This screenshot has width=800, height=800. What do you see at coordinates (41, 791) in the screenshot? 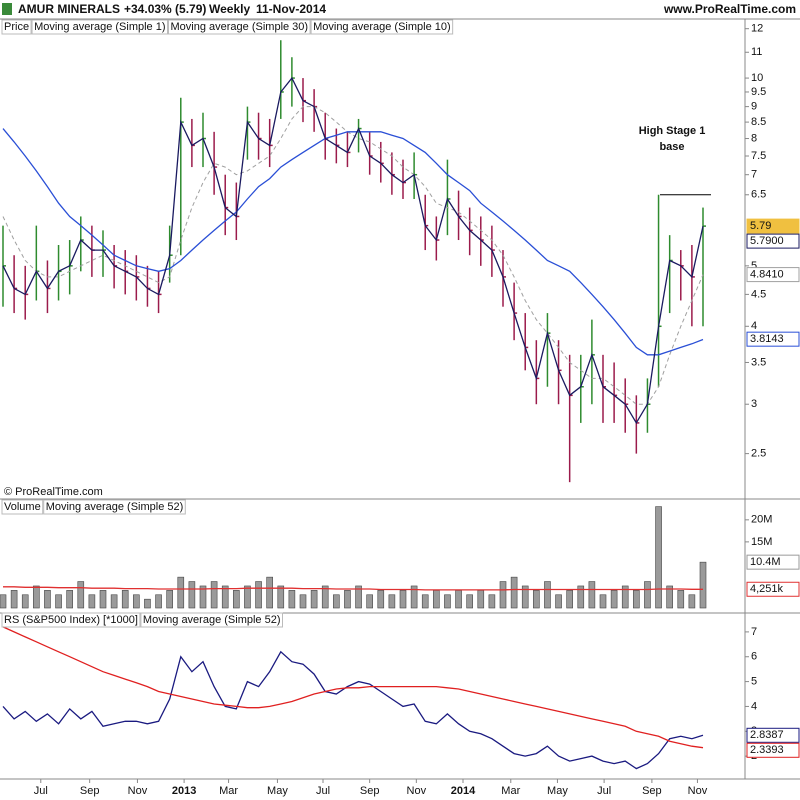
I see `x-tick-label: Jul` at bounding box center [41, 791].